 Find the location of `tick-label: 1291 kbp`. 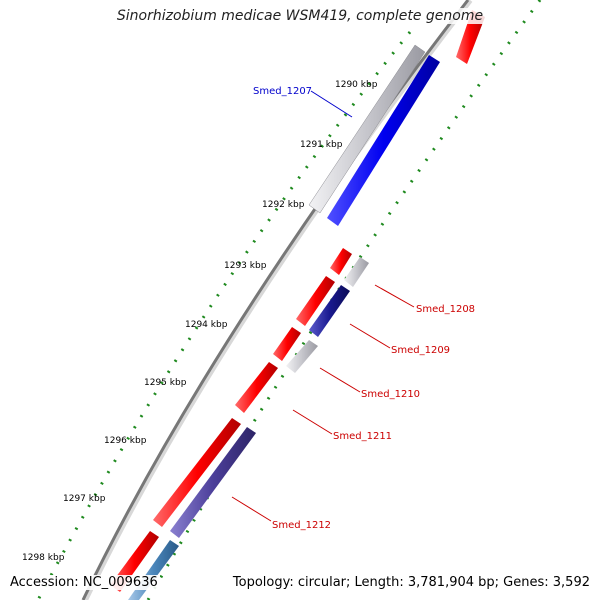

tick-label: 1291 kbp is located at coordinates (321, 145).